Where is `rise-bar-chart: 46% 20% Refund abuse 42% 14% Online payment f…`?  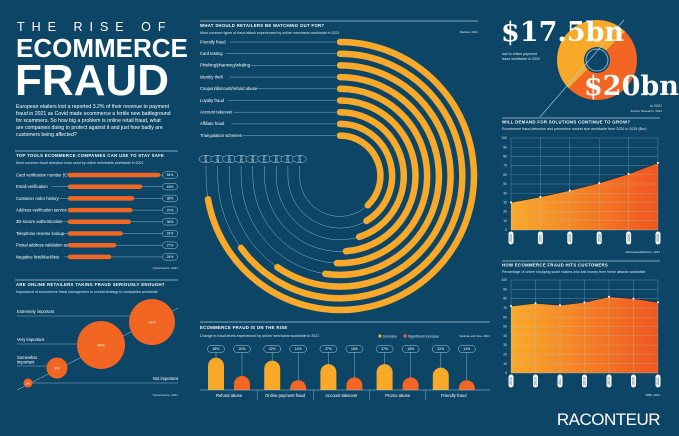
rise-bar-chart: 46% 20% Refund abuse 42% 14% Online payment f… is located at coordinates (345, 372).